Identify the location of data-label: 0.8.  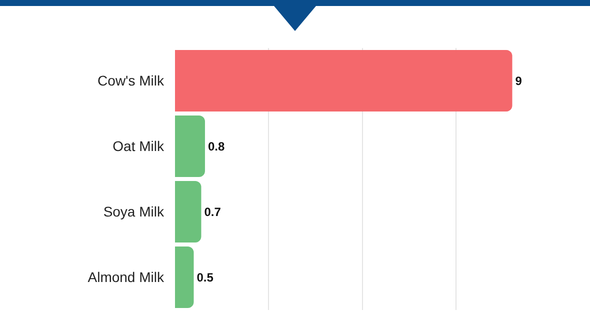
(216, 146).